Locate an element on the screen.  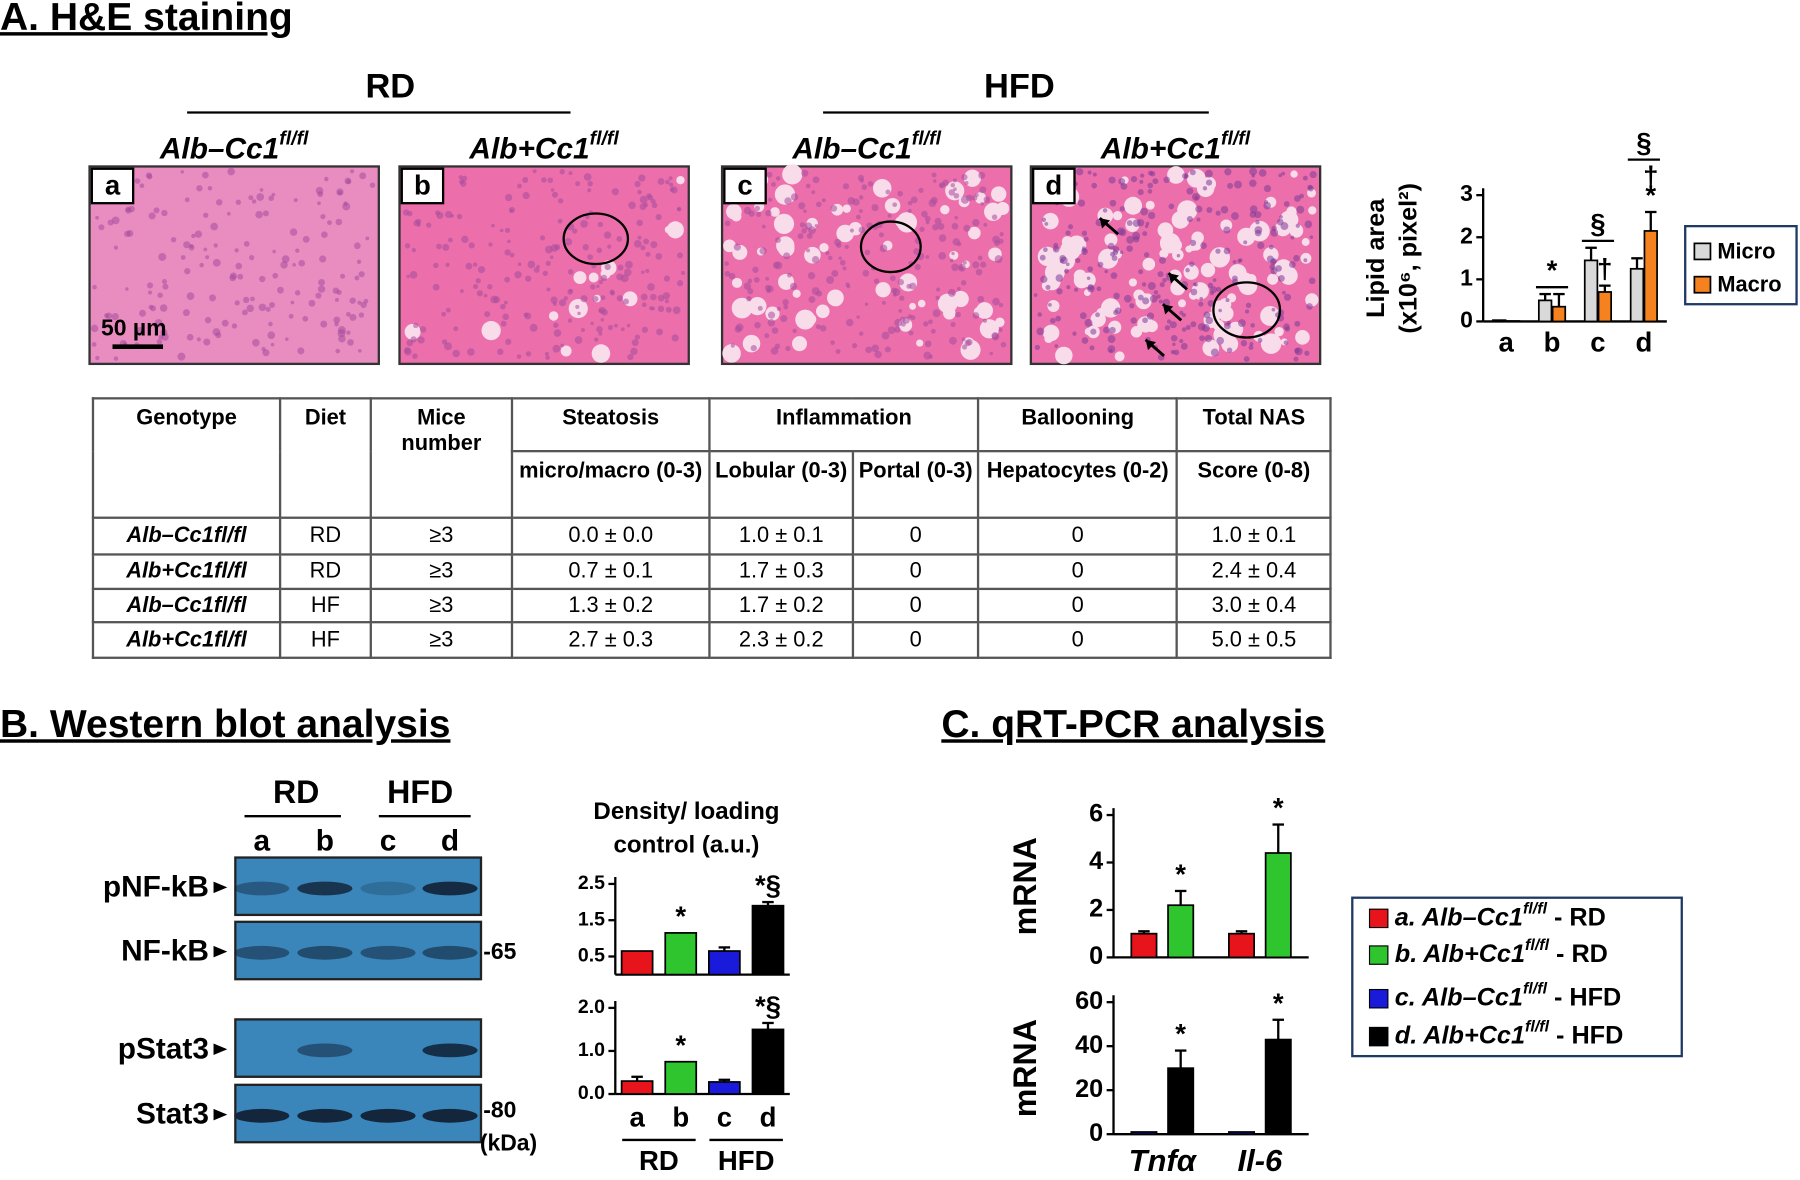
superscript: fl/fl is located at coordinates (1236, 139).